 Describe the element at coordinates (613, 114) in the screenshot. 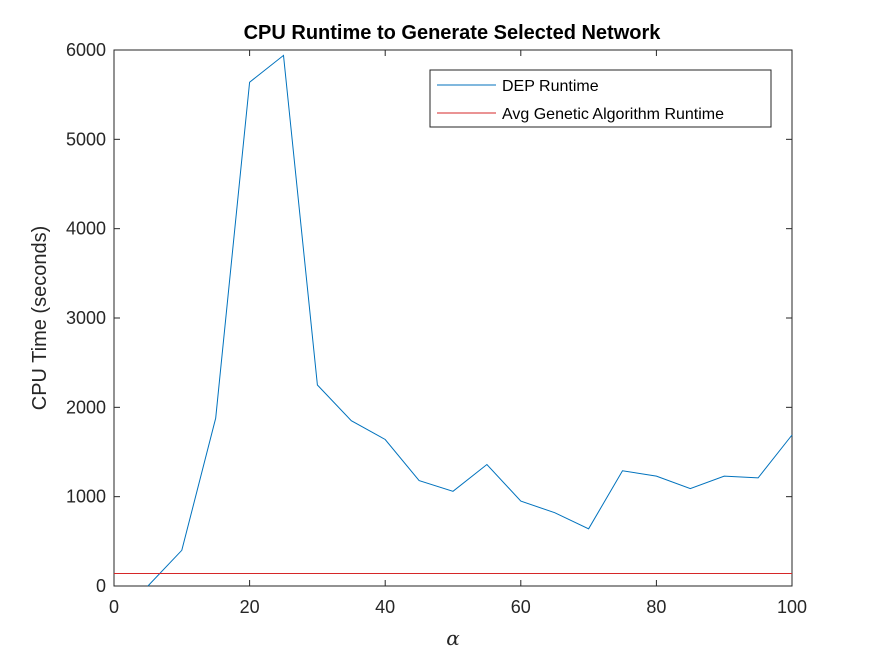

I see `legend-label-avg-ga-runtime: Avg Genetic Algorithm Runtime` at that location.